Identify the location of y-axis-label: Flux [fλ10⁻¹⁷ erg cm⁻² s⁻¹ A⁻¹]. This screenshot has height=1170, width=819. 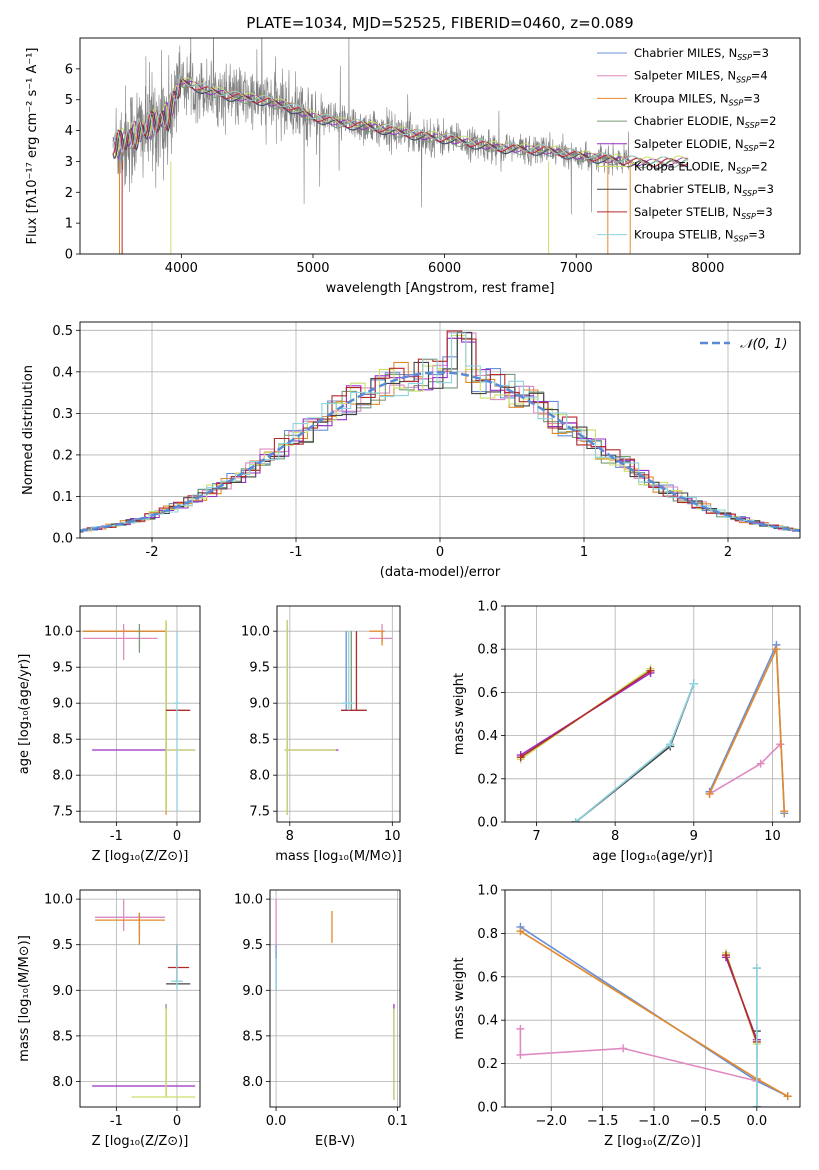
(32, 146).